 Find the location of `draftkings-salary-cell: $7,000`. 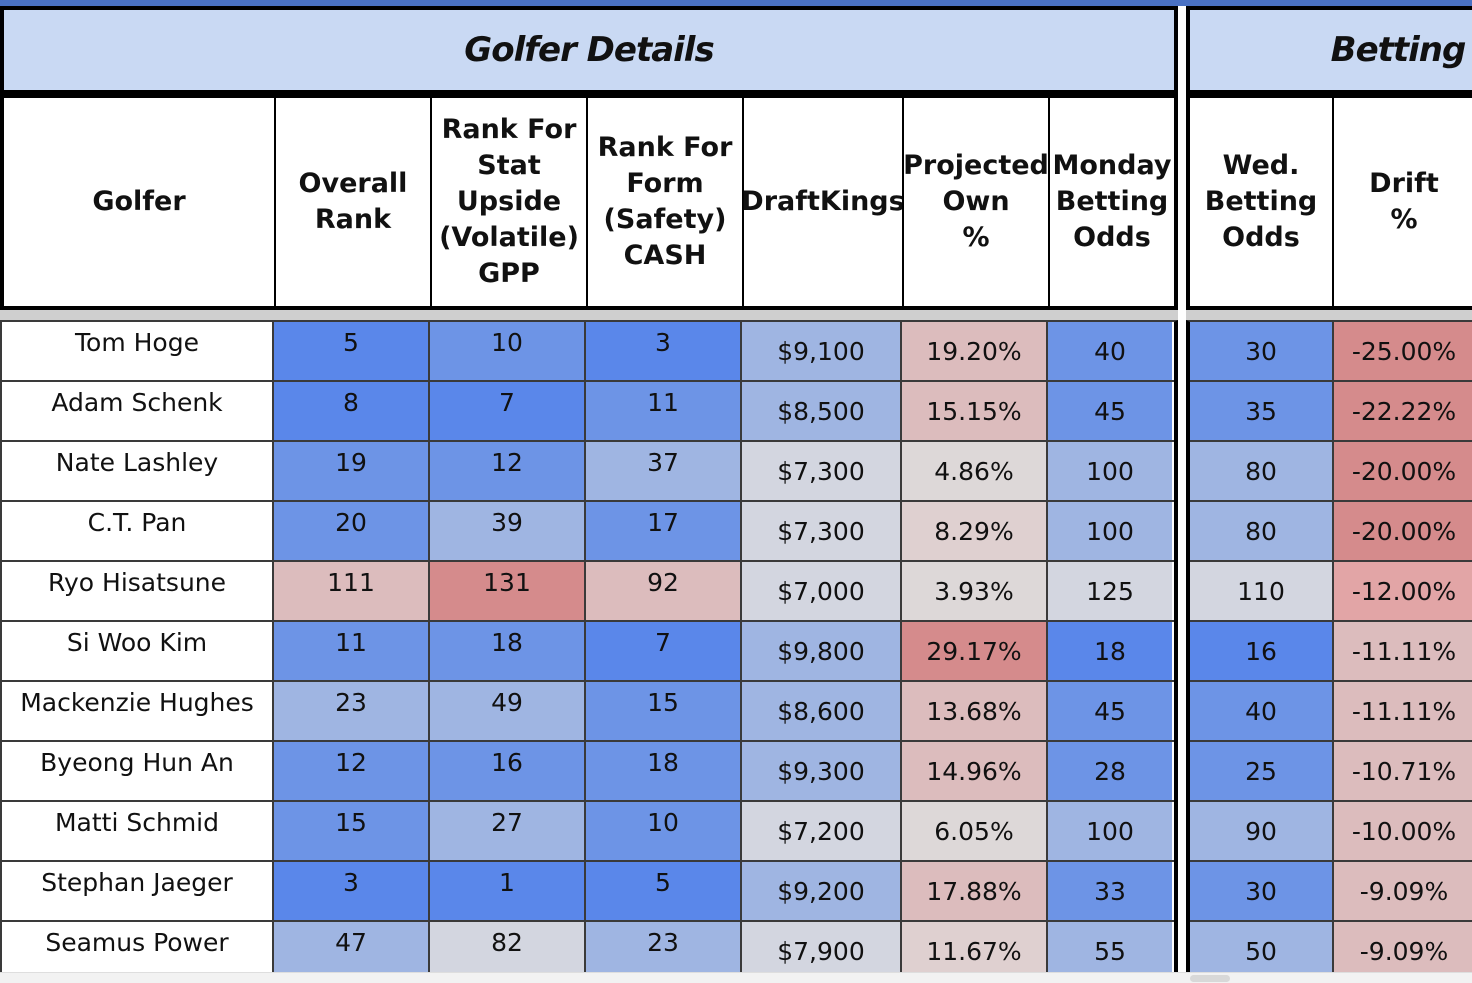

draftkings-salary-cell: $7,000 is located at coordinates (820, 591).